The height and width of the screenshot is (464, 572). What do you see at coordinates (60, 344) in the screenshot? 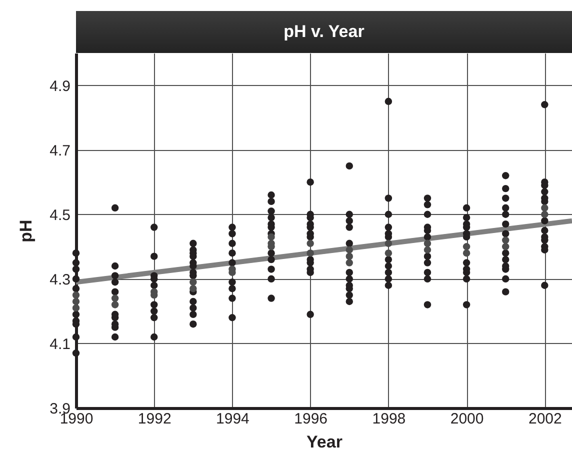
I see `y-tick-label: 4.1` at bounding box center [60, 344].